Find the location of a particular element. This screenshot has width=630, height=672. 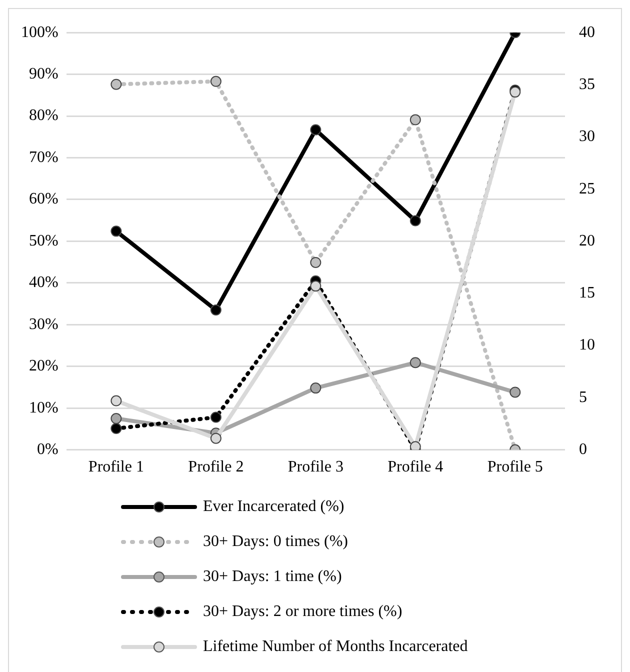

legend-label: 30+ Days: 0 times (%) is located at coordinates (275, 541).